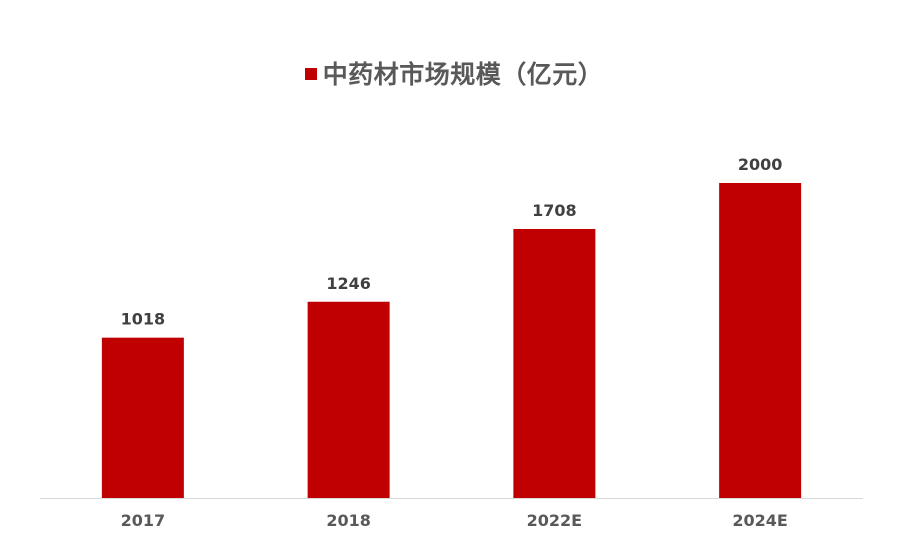 Image resolution: width=908 pixels, height=547 pixels. I want to click on x-tick-labels-layer: 2017 2018 2022E 2024E, so click(454, 520).